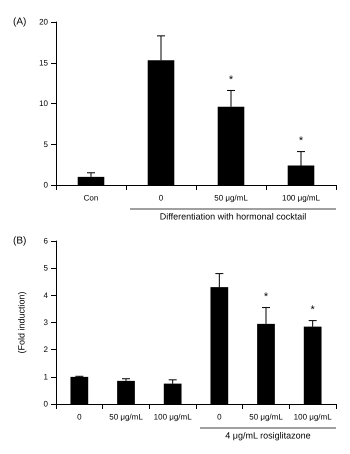  Describe the element at coordinates (46, 322) in the screenshot. I see `y-tick-label: 3` at that location.